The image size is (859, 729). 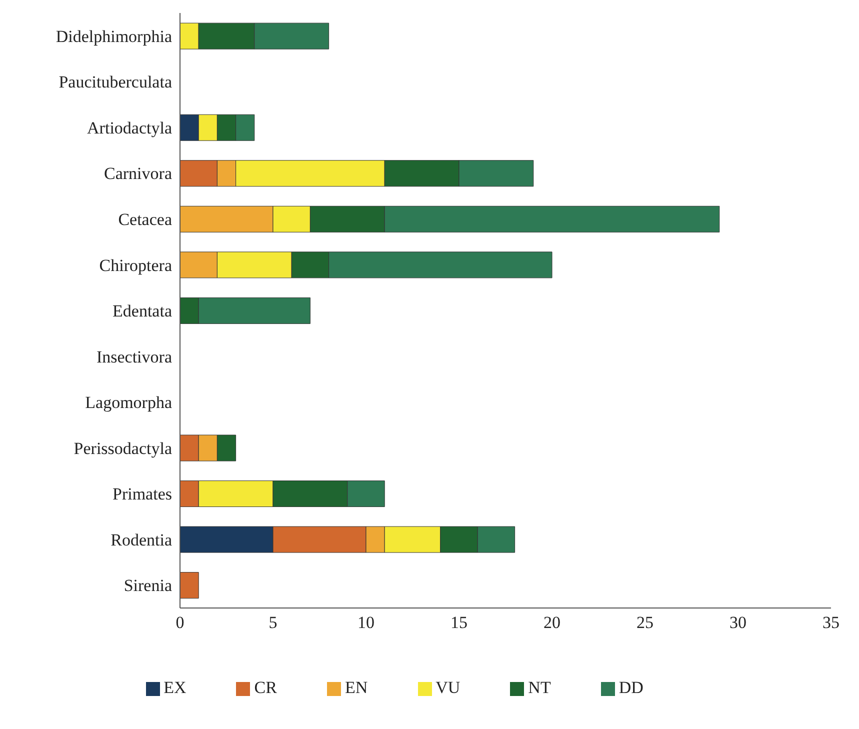 What do you see at coordinates (148, 586) in the screenshot?
I see `y-tick-label: Sirenia` at bounding box center [148, 586].